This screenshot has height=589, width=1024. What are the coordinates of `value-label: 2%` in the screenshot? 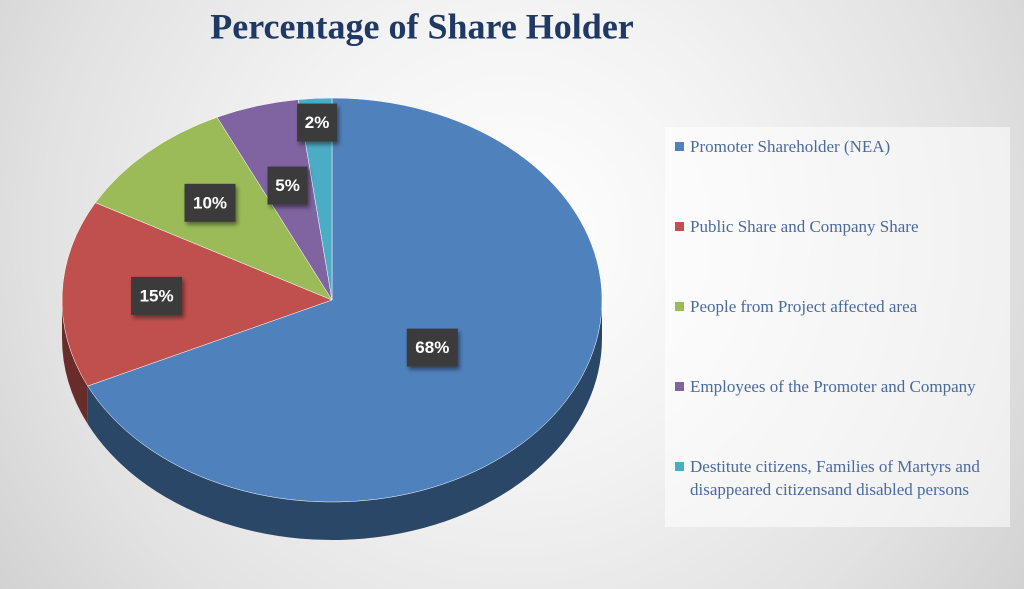 It's located at (317, 122).